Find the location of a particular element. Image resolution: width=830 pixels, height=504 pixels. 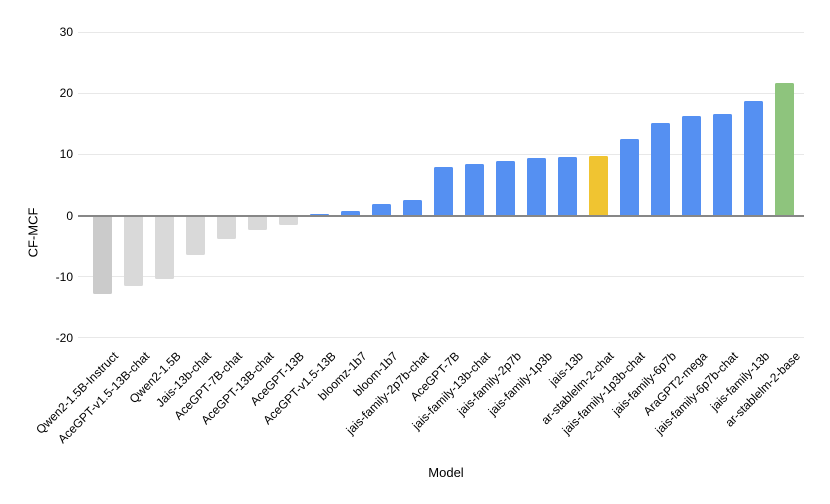

bar-jais-family-1p3b-chat is located at coordinates (629, 177).